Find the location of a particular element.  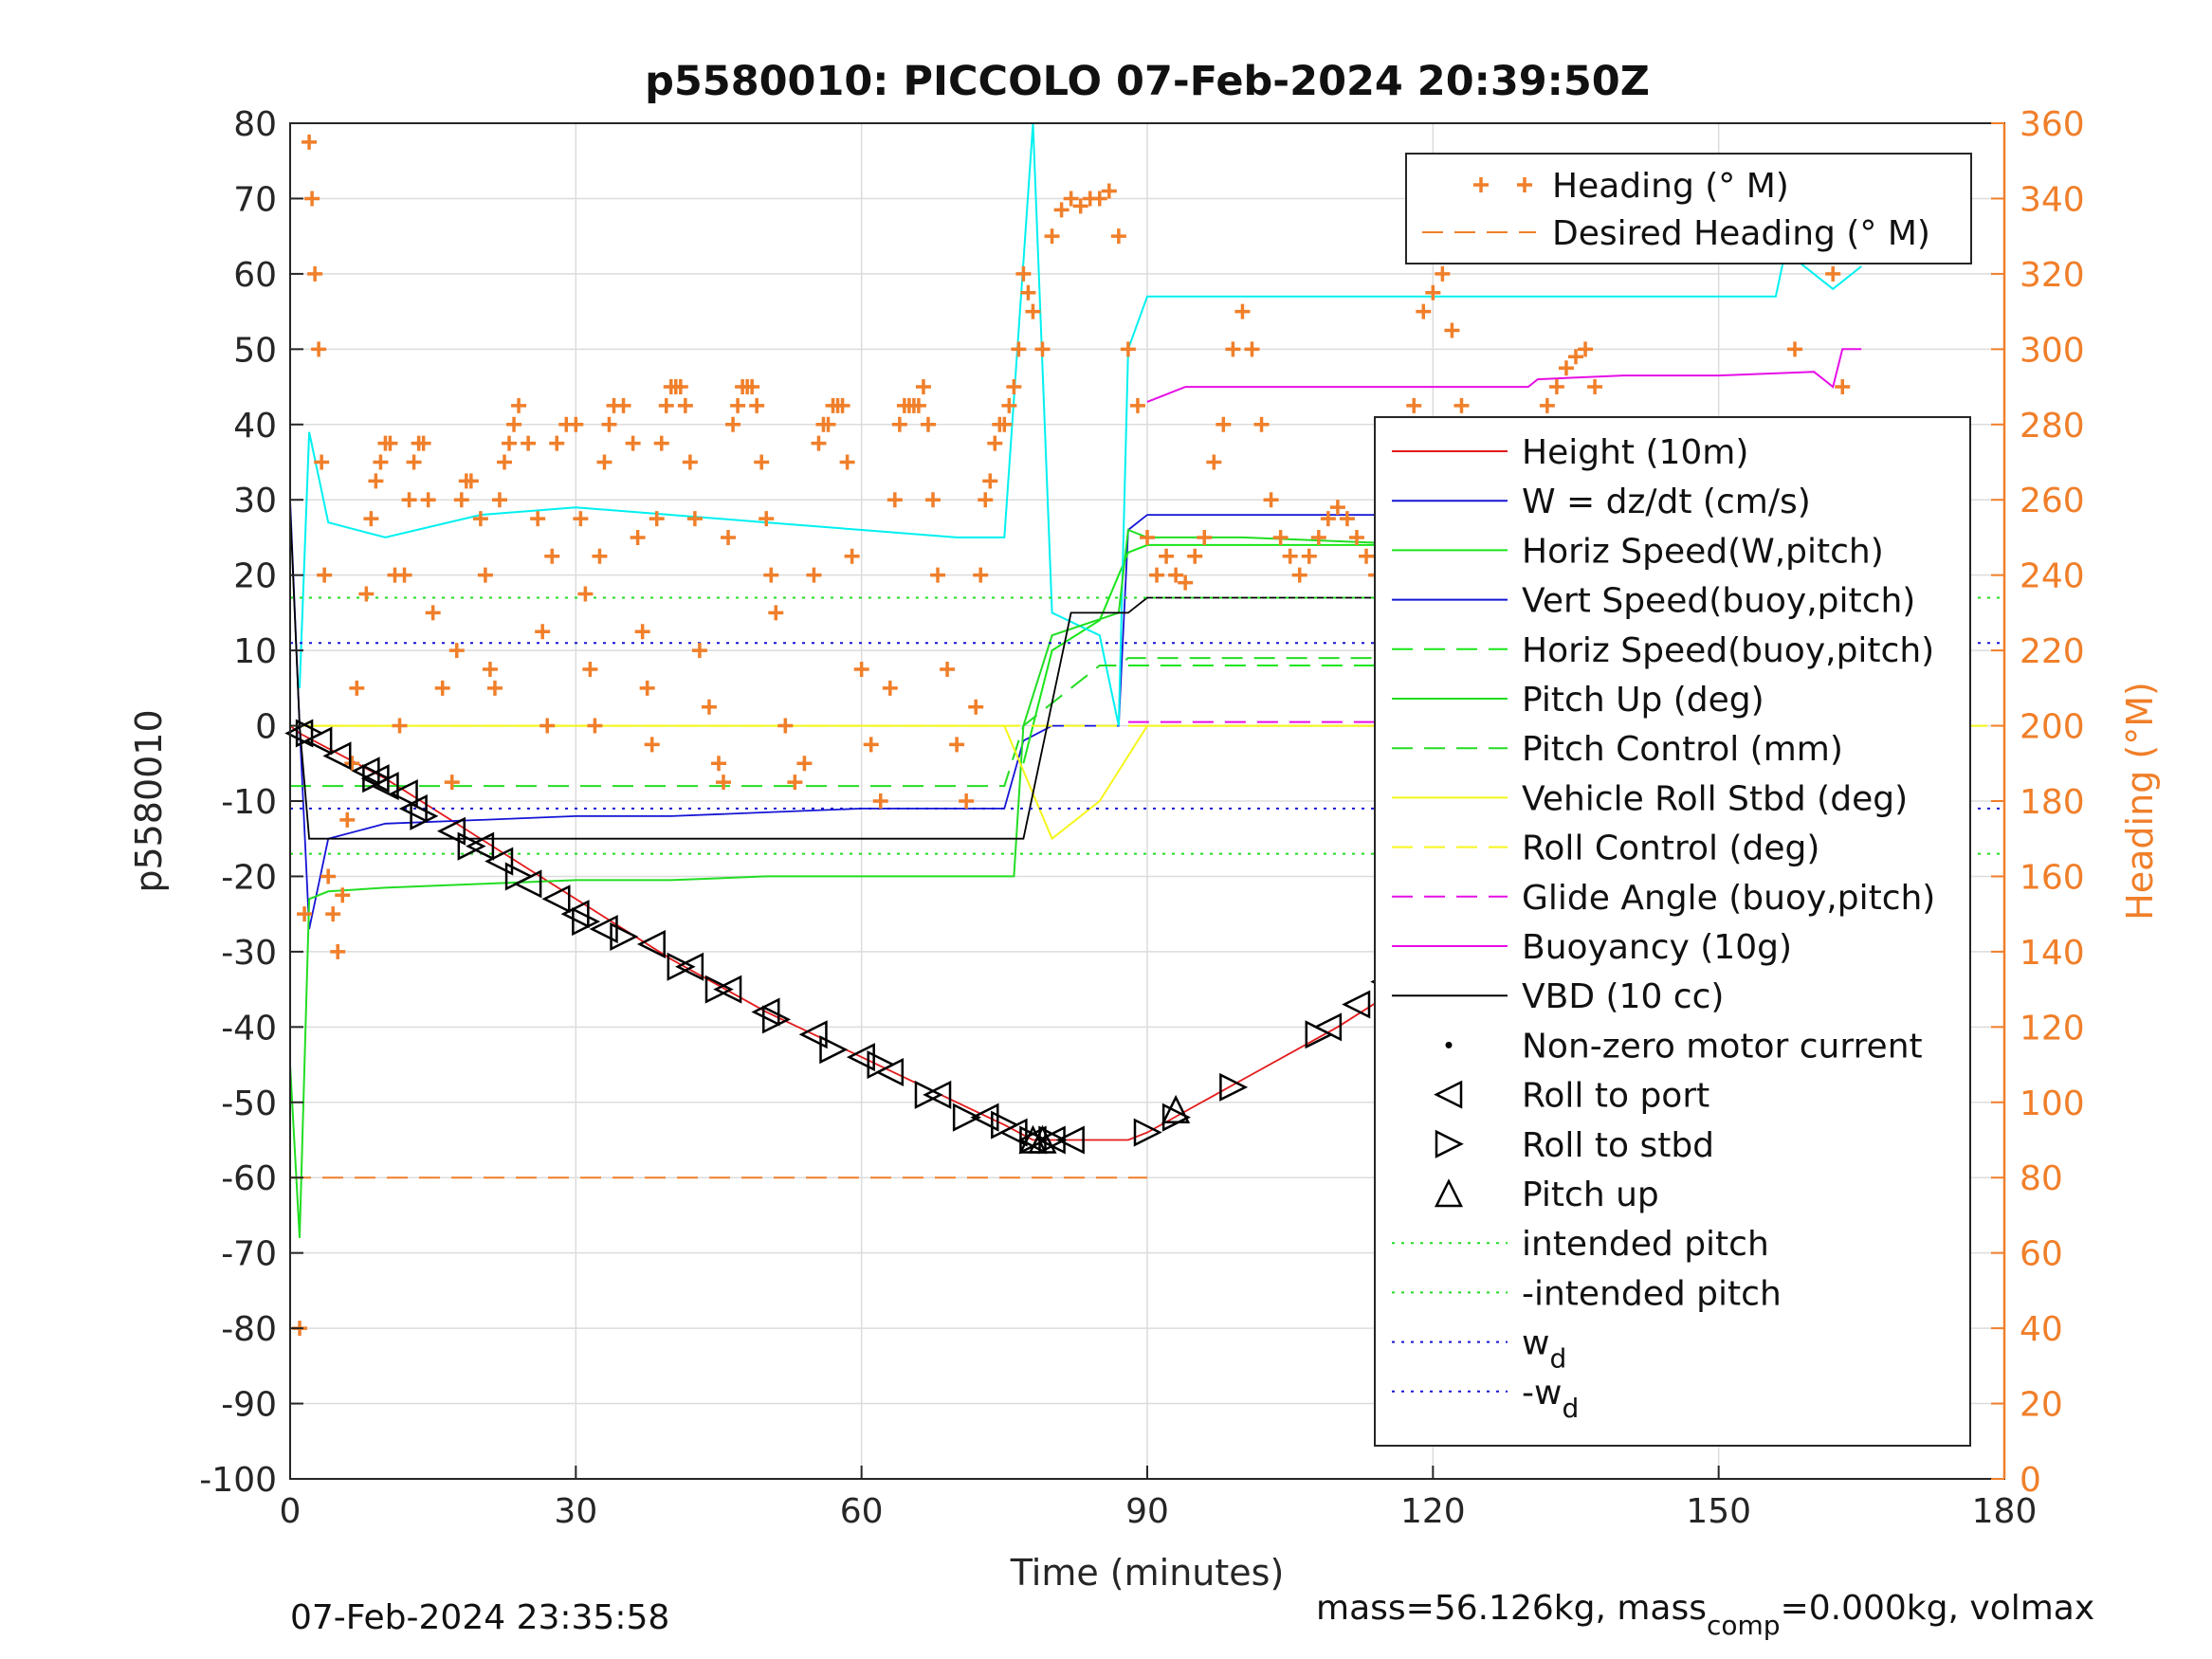

legend-label: W = dz/dt (cm/s) is located at coordinates (1666, 502).